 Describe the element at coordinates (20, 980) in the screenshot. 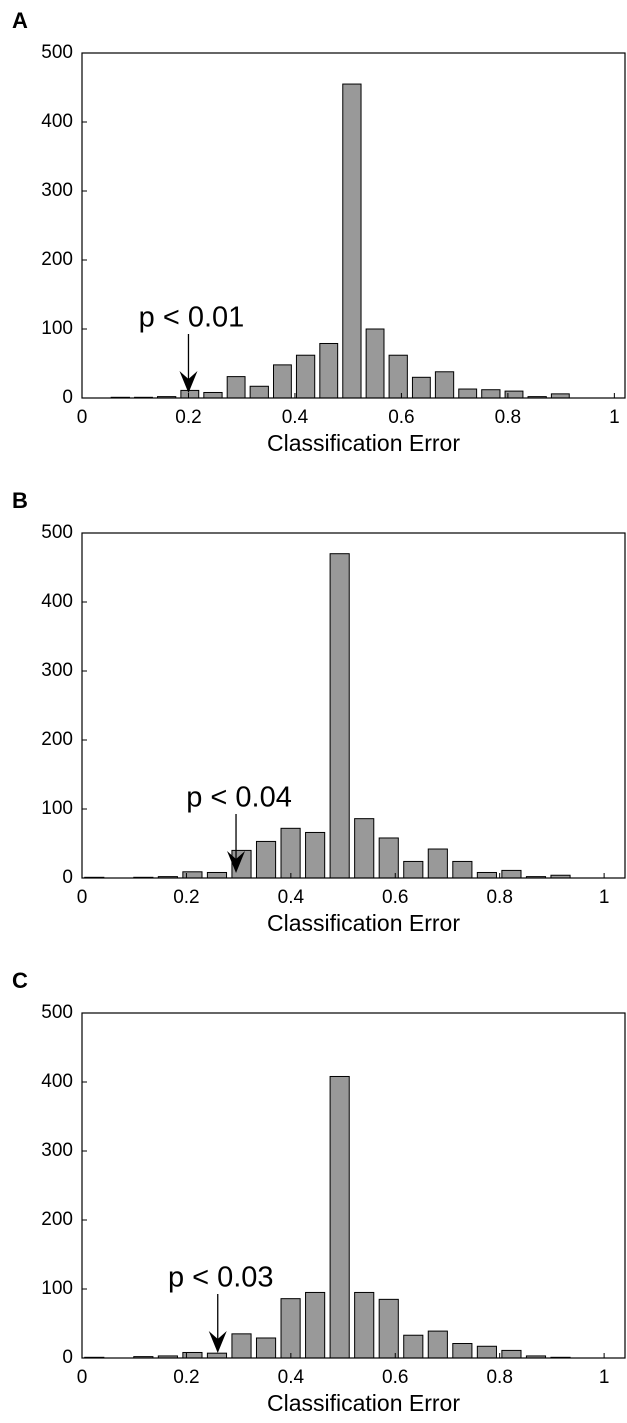

I see `panel-label: C` at that location.